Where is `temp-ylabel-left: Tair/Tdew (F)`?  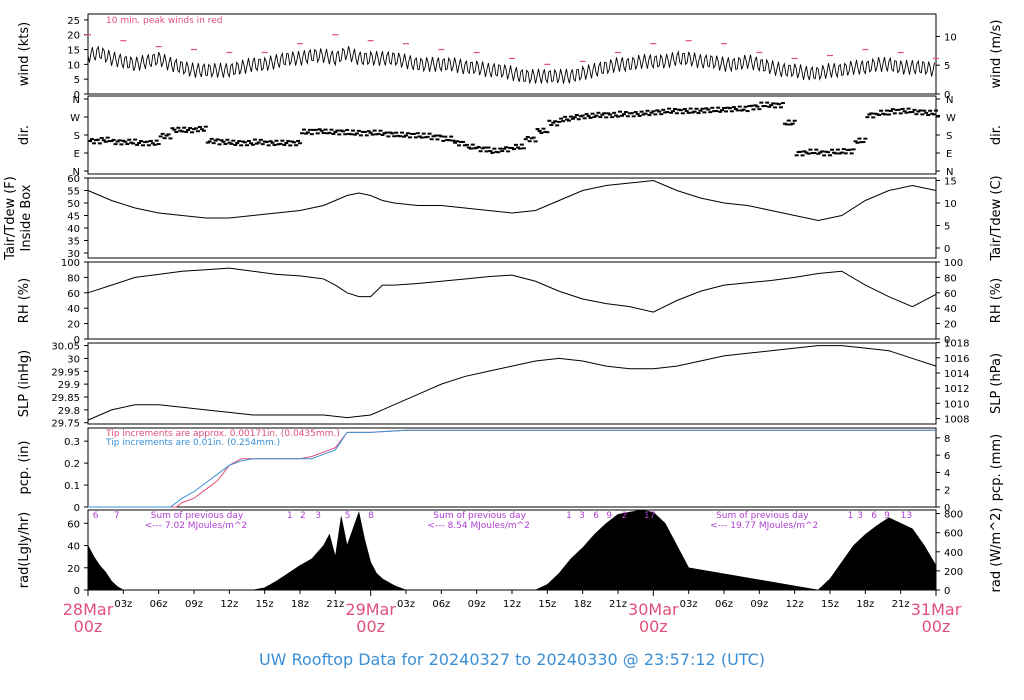 temp-ylabel-left: Tair/Tdew (F) is located at coordinates (10, 218).